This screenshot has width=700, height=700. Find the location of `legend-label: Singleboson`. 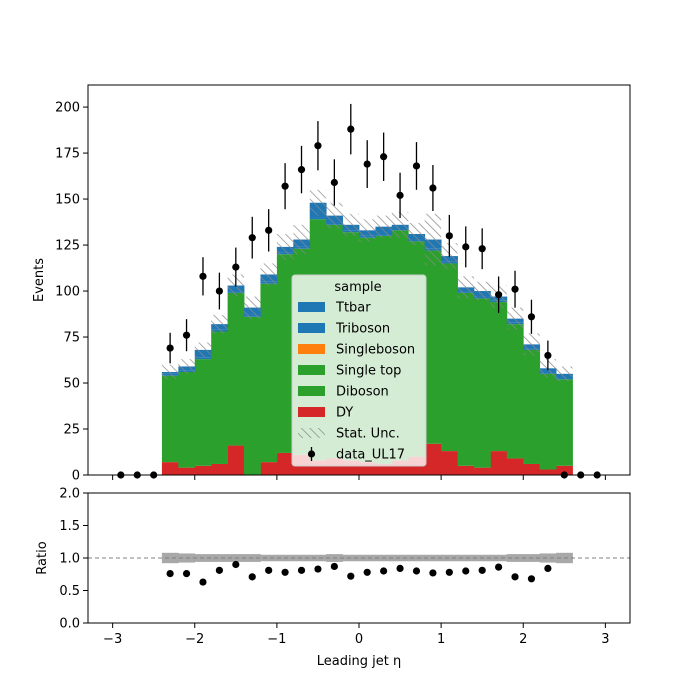

legend-label: Singleboson is located at coordinates (375, 350).